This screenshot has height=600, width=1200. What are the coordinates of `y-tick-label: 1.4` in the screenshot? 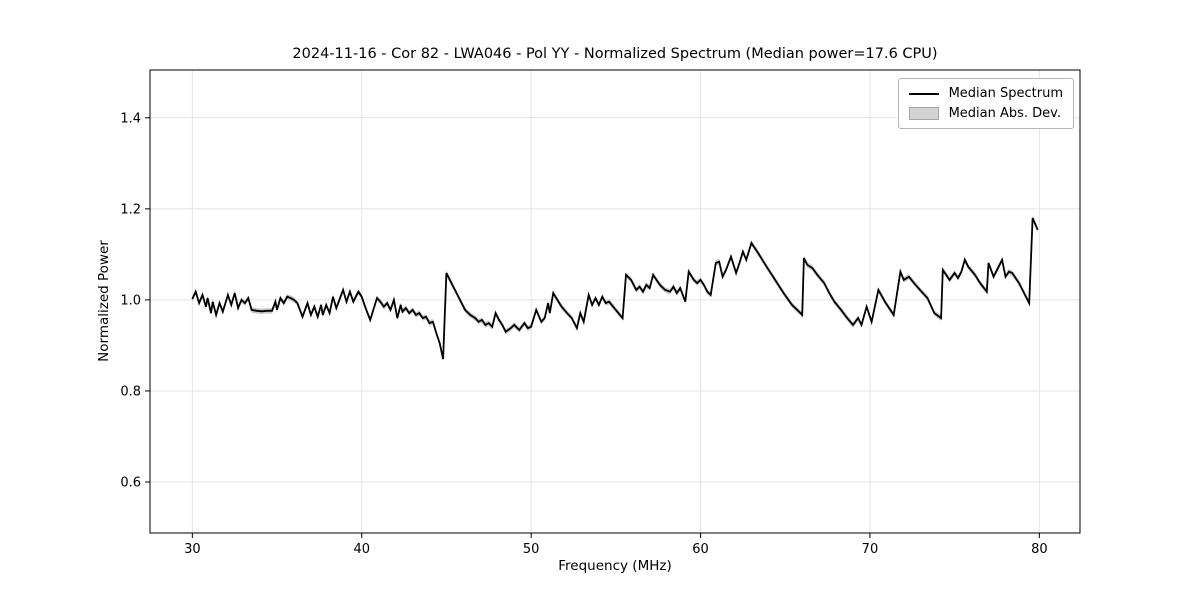 It's located at (130, 118).